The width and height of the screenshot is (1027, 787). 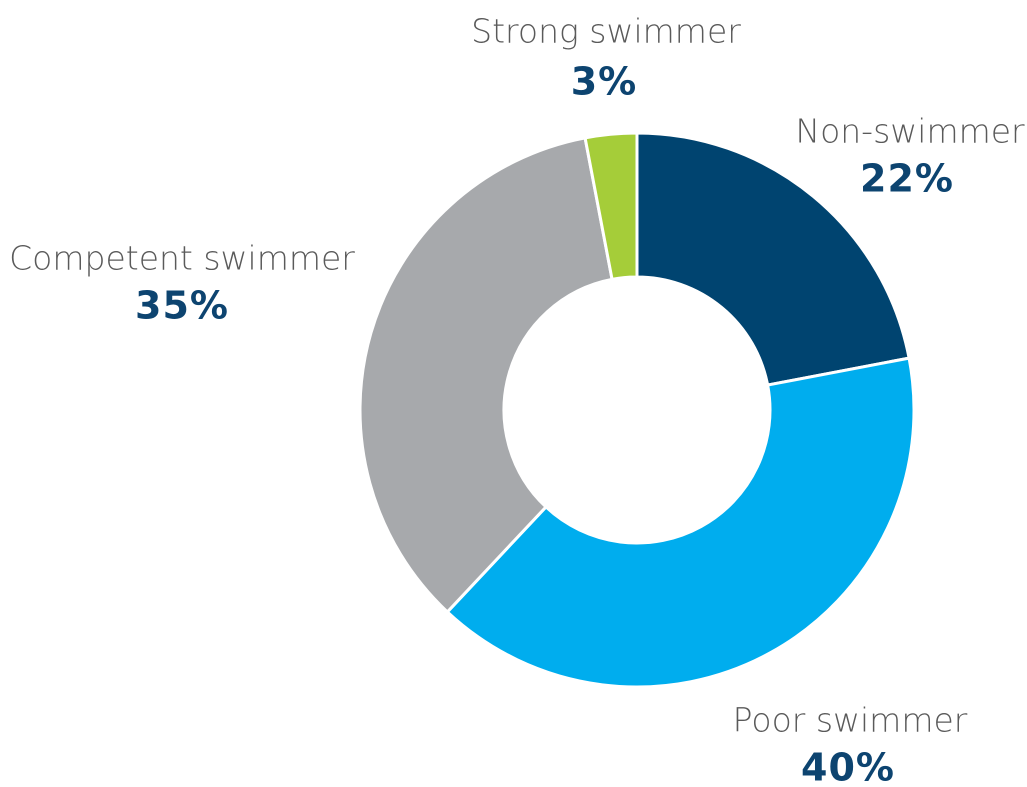 What do you see at coordinates (848, 766) in the screenshot?
I see `slice-value: 40%` at bounding box center [848, 766].